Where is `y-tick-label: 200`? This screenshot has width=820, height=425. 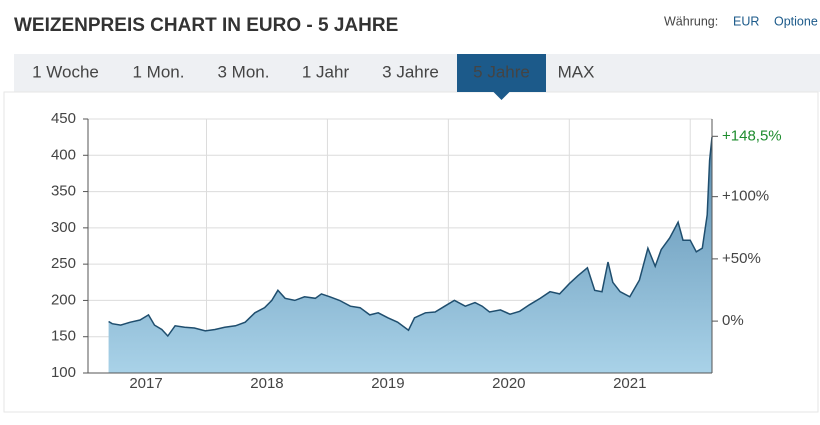
y-tick-label: 200 is located at coordinates (63, 299).